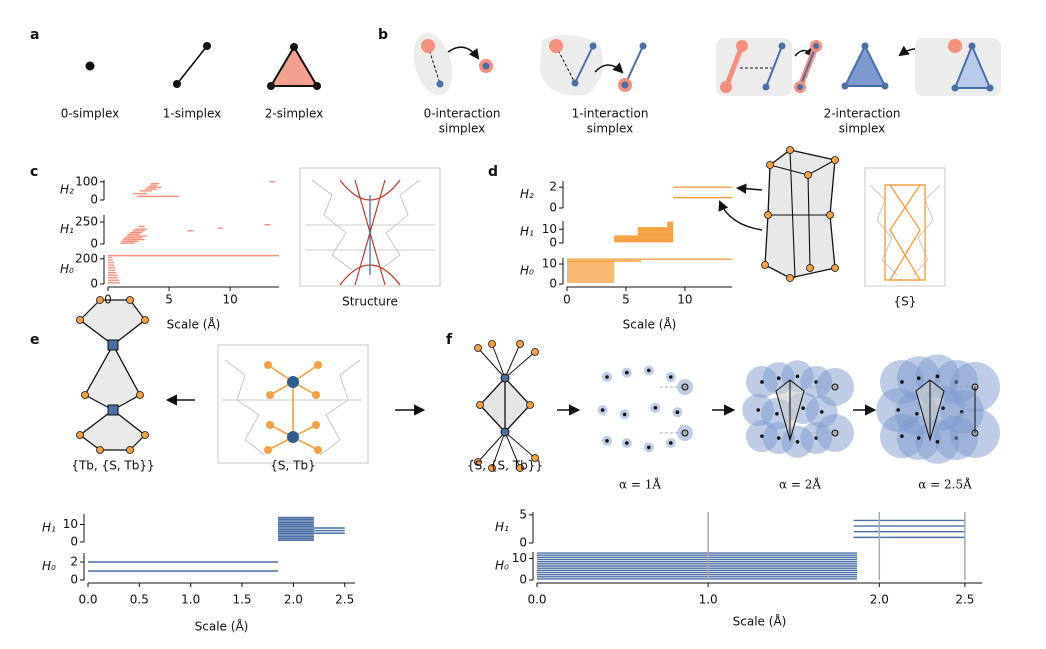  I want to click on panel-label: e, so click(35, 340).